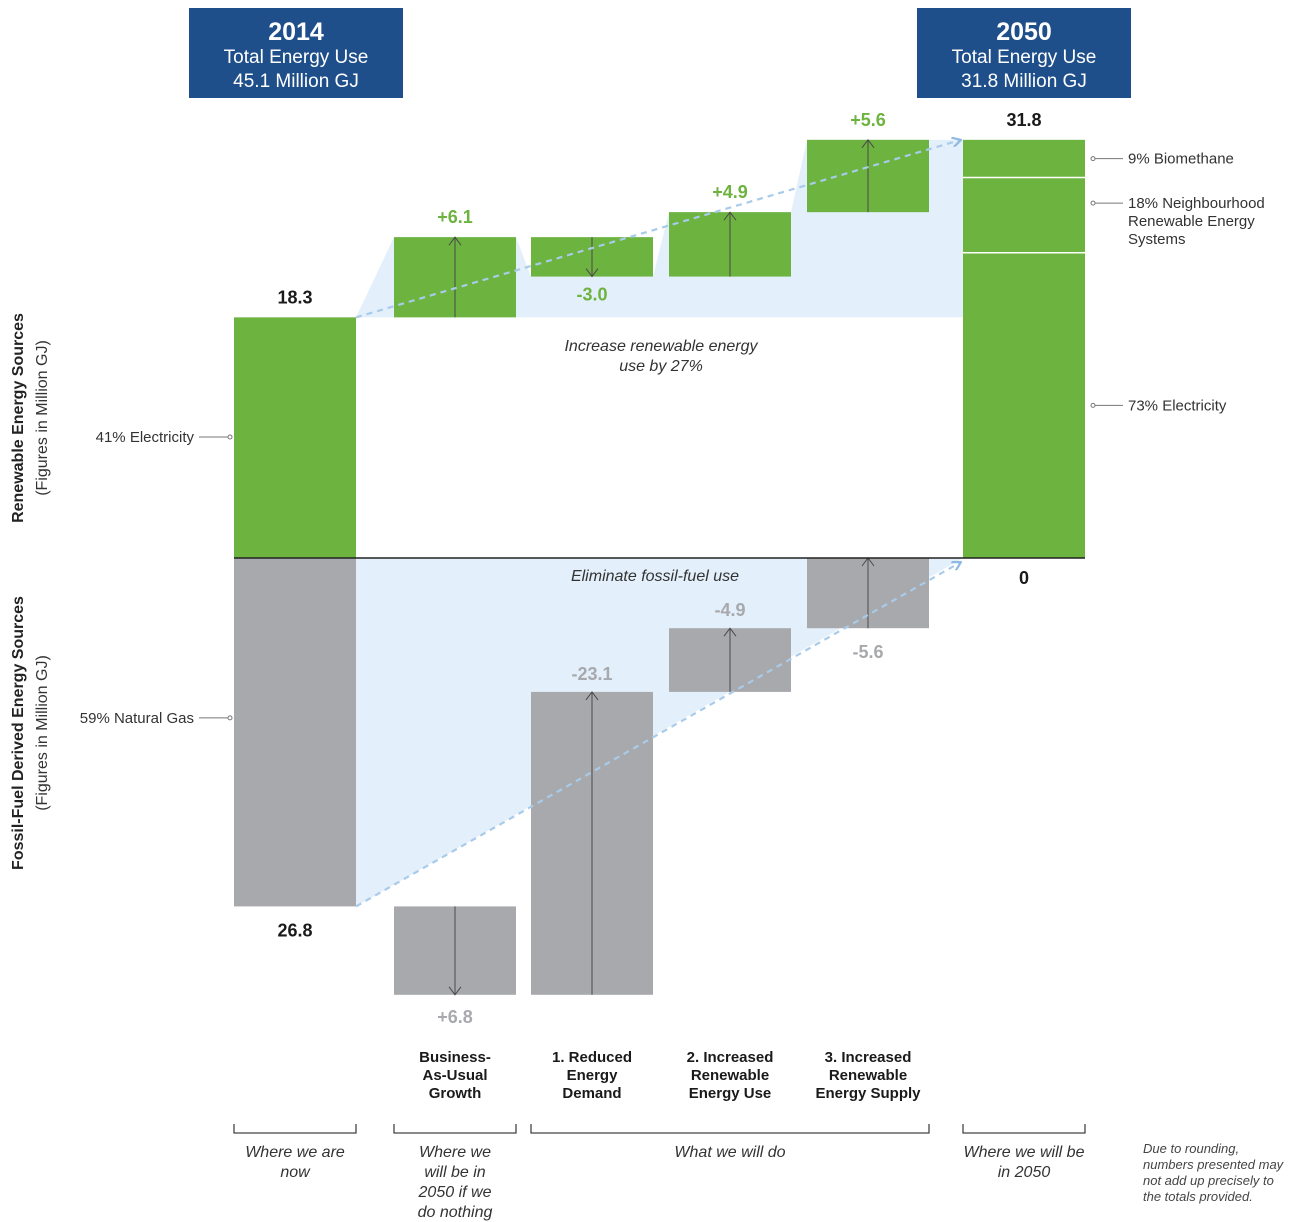 The height and width of the screenshot is (1222, 1291). Describe the element at coordinates (730, 192) in the screenshot. I see `renewable-value-label-s2: +4.9` at that location.